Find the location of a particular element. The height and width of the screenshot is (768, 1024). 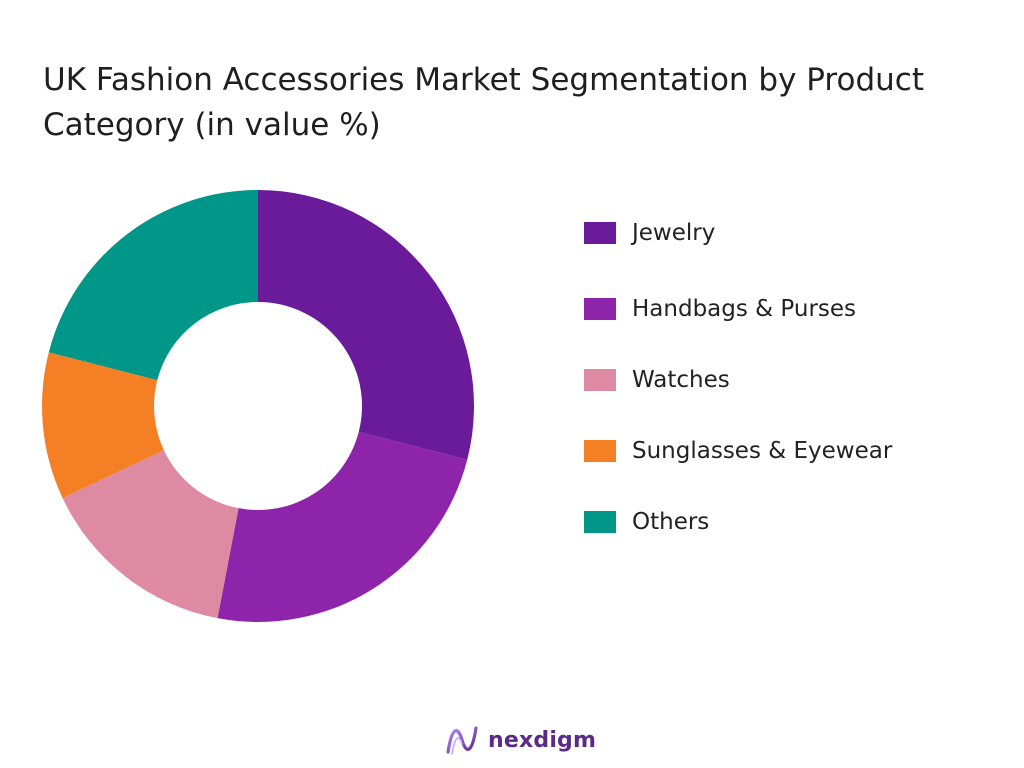

legend-swatch-jewelry is located at coordinates (600, 233).